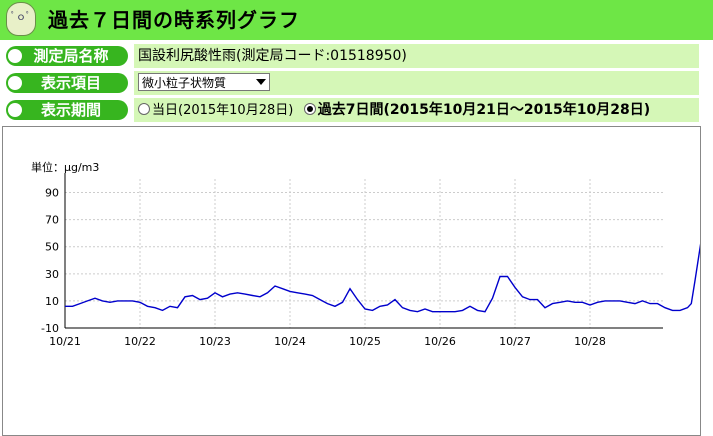  What do you see at coordinates (484, 110) in the screenshot?
I see `radio-week-label: 過去7日間(2015年10月21日～2015年10月28日)` at bounding box center [484, 110].